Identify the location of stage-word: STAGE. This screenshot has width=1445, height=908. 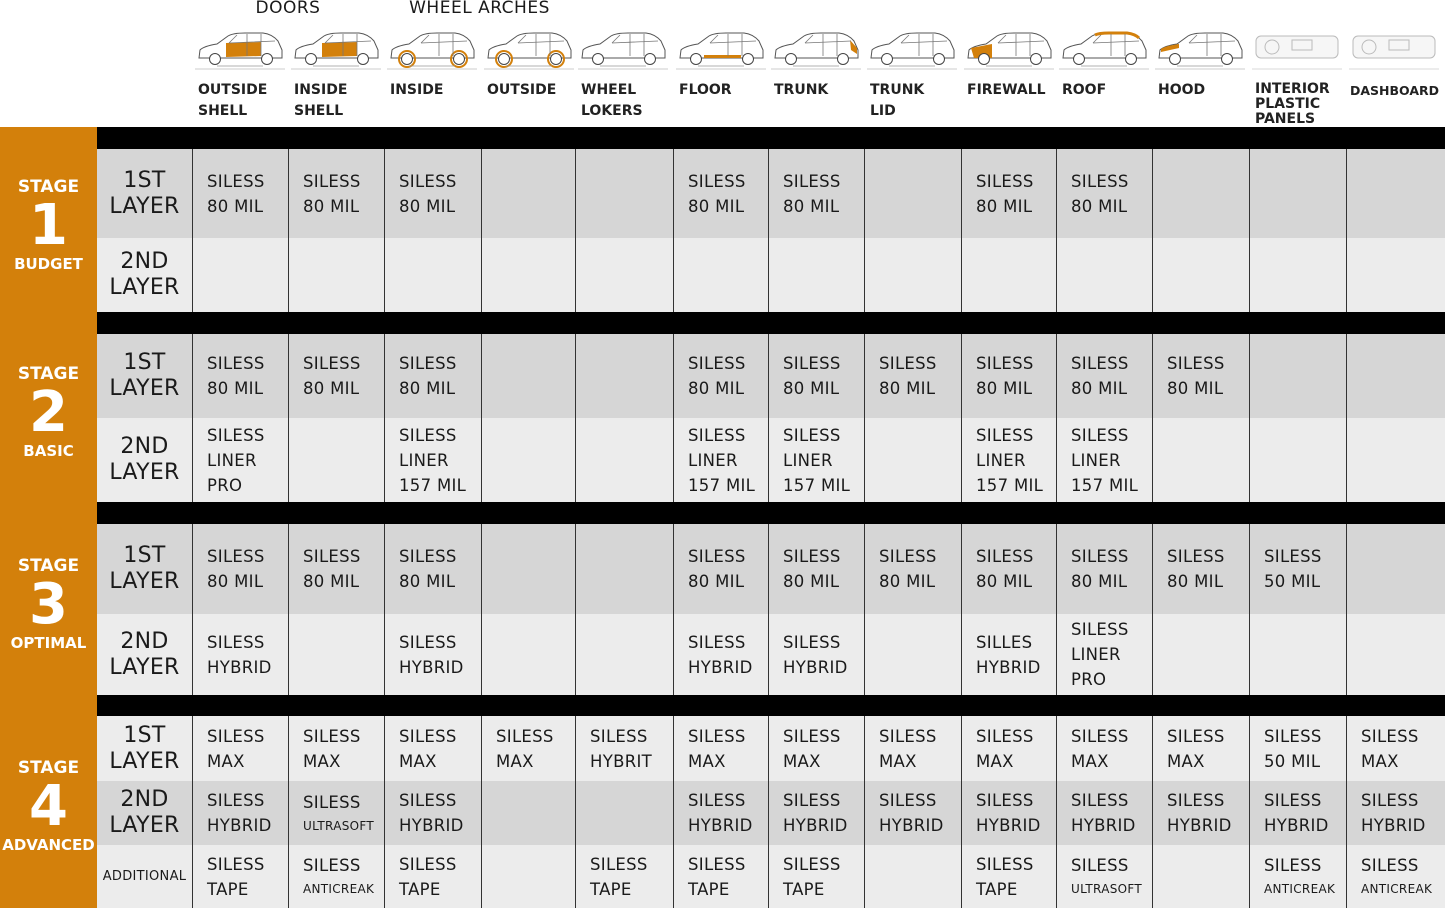
(48, 374).